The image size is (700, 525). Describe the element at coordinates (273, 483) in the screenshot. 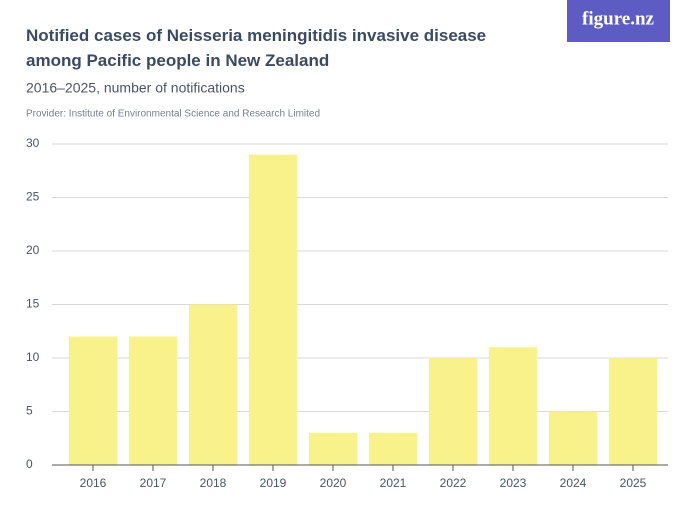

I see `x-tick-label: 2019` at that location.